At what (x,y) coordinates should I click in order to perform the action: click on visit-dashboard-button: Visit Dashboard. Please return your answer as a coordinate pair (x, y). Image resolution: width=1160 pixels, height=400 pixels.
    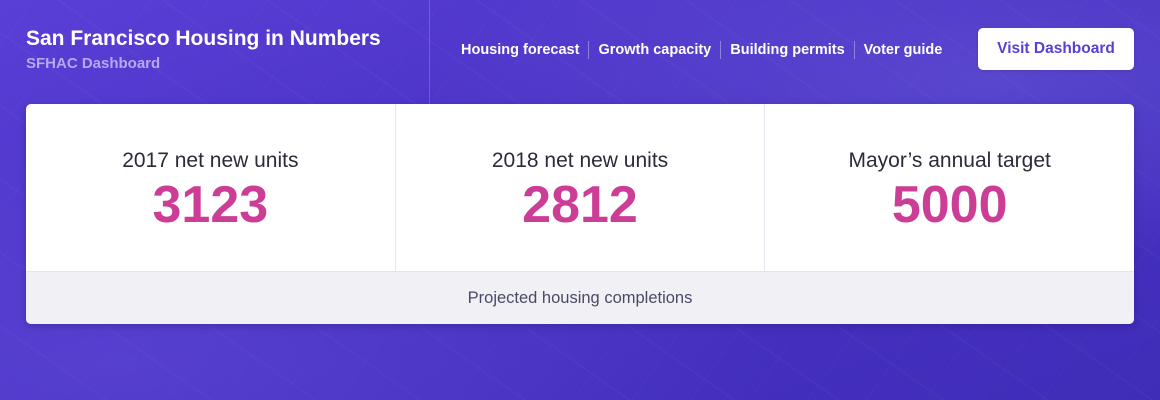
    Looking at the image, I should click on (1056, 49).